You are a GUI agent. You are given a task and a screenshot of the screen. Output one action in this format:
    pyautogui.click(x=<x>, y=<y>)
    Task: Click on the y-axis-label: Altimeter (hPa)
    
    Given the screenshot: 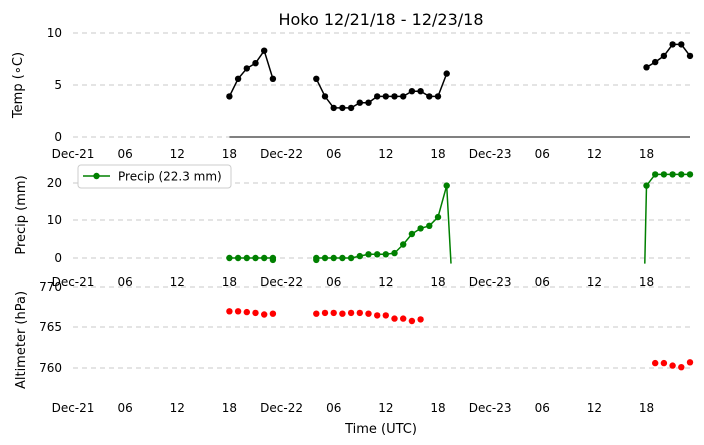 What is the action you would take?
    pyautogui.click(x=21, y=340)
    